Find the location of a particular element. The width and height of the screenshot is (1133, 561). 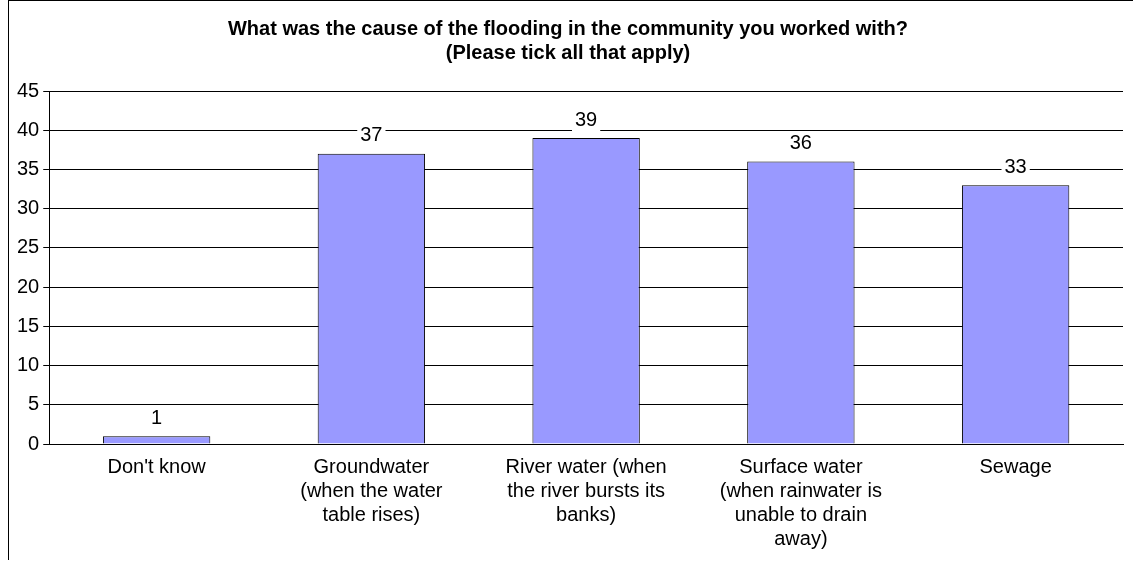

chart-title: What was the cause of the flooding in the community you worked with? (Please tick all that apply) is located at coordinates (568, 39).